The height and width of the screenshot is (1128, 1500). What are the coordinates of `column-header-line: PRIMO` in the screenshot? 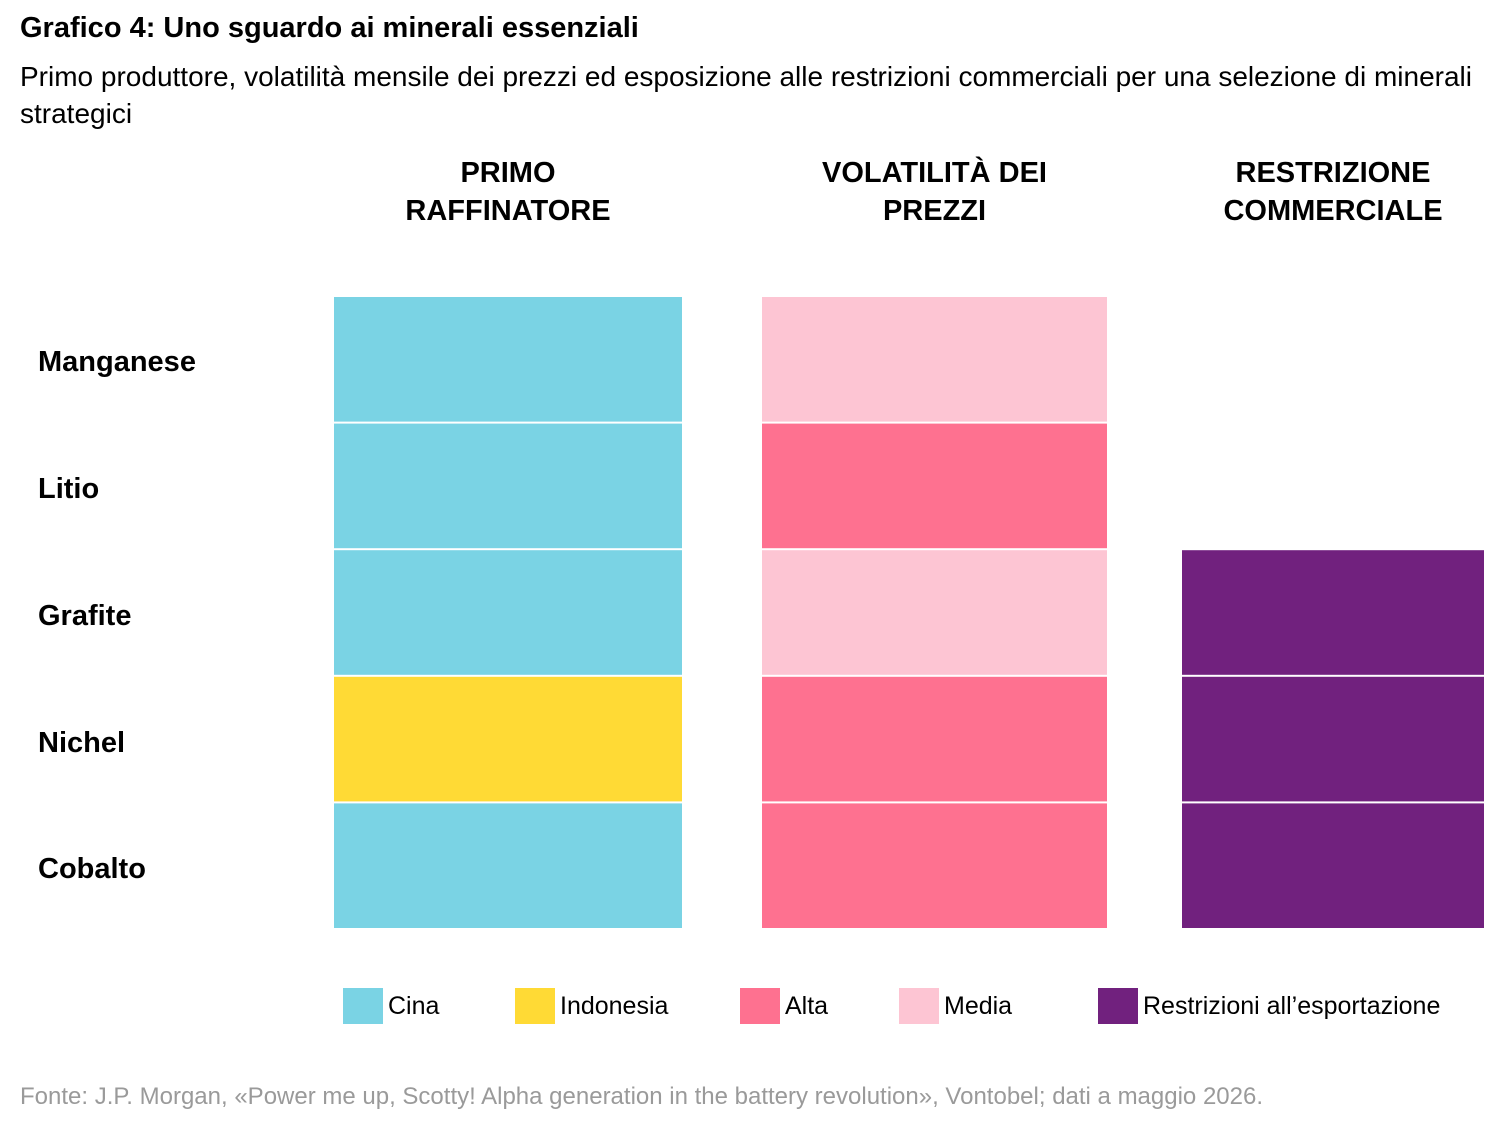 It's located at (508, 173).